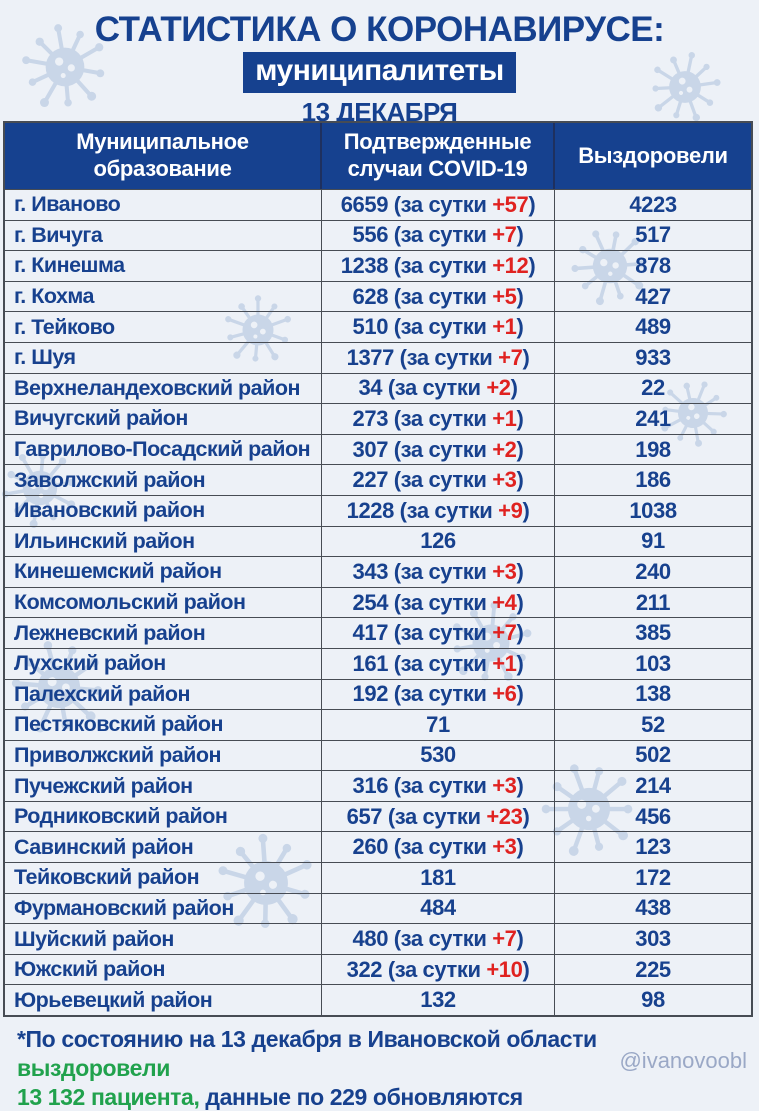 This screenshot has width=759, height=1111. What do you see at coordinates (653, 450) in the screenshot?
I see `recovered-value: 198` at bounding box center [653, 450].